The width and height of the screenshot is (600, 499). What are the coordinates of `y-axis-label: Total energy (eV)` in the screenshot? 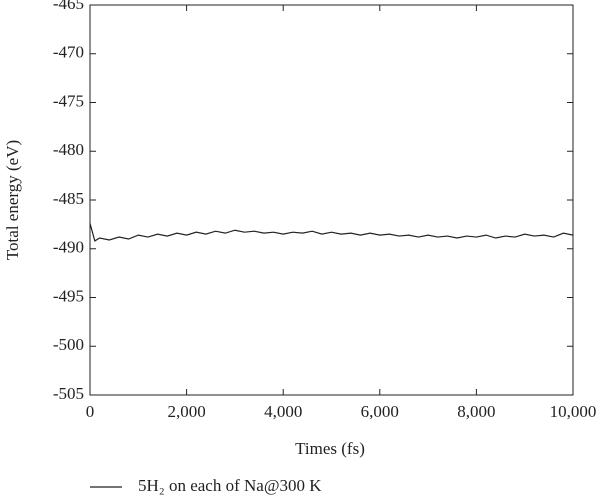 It's located at (12, 200).